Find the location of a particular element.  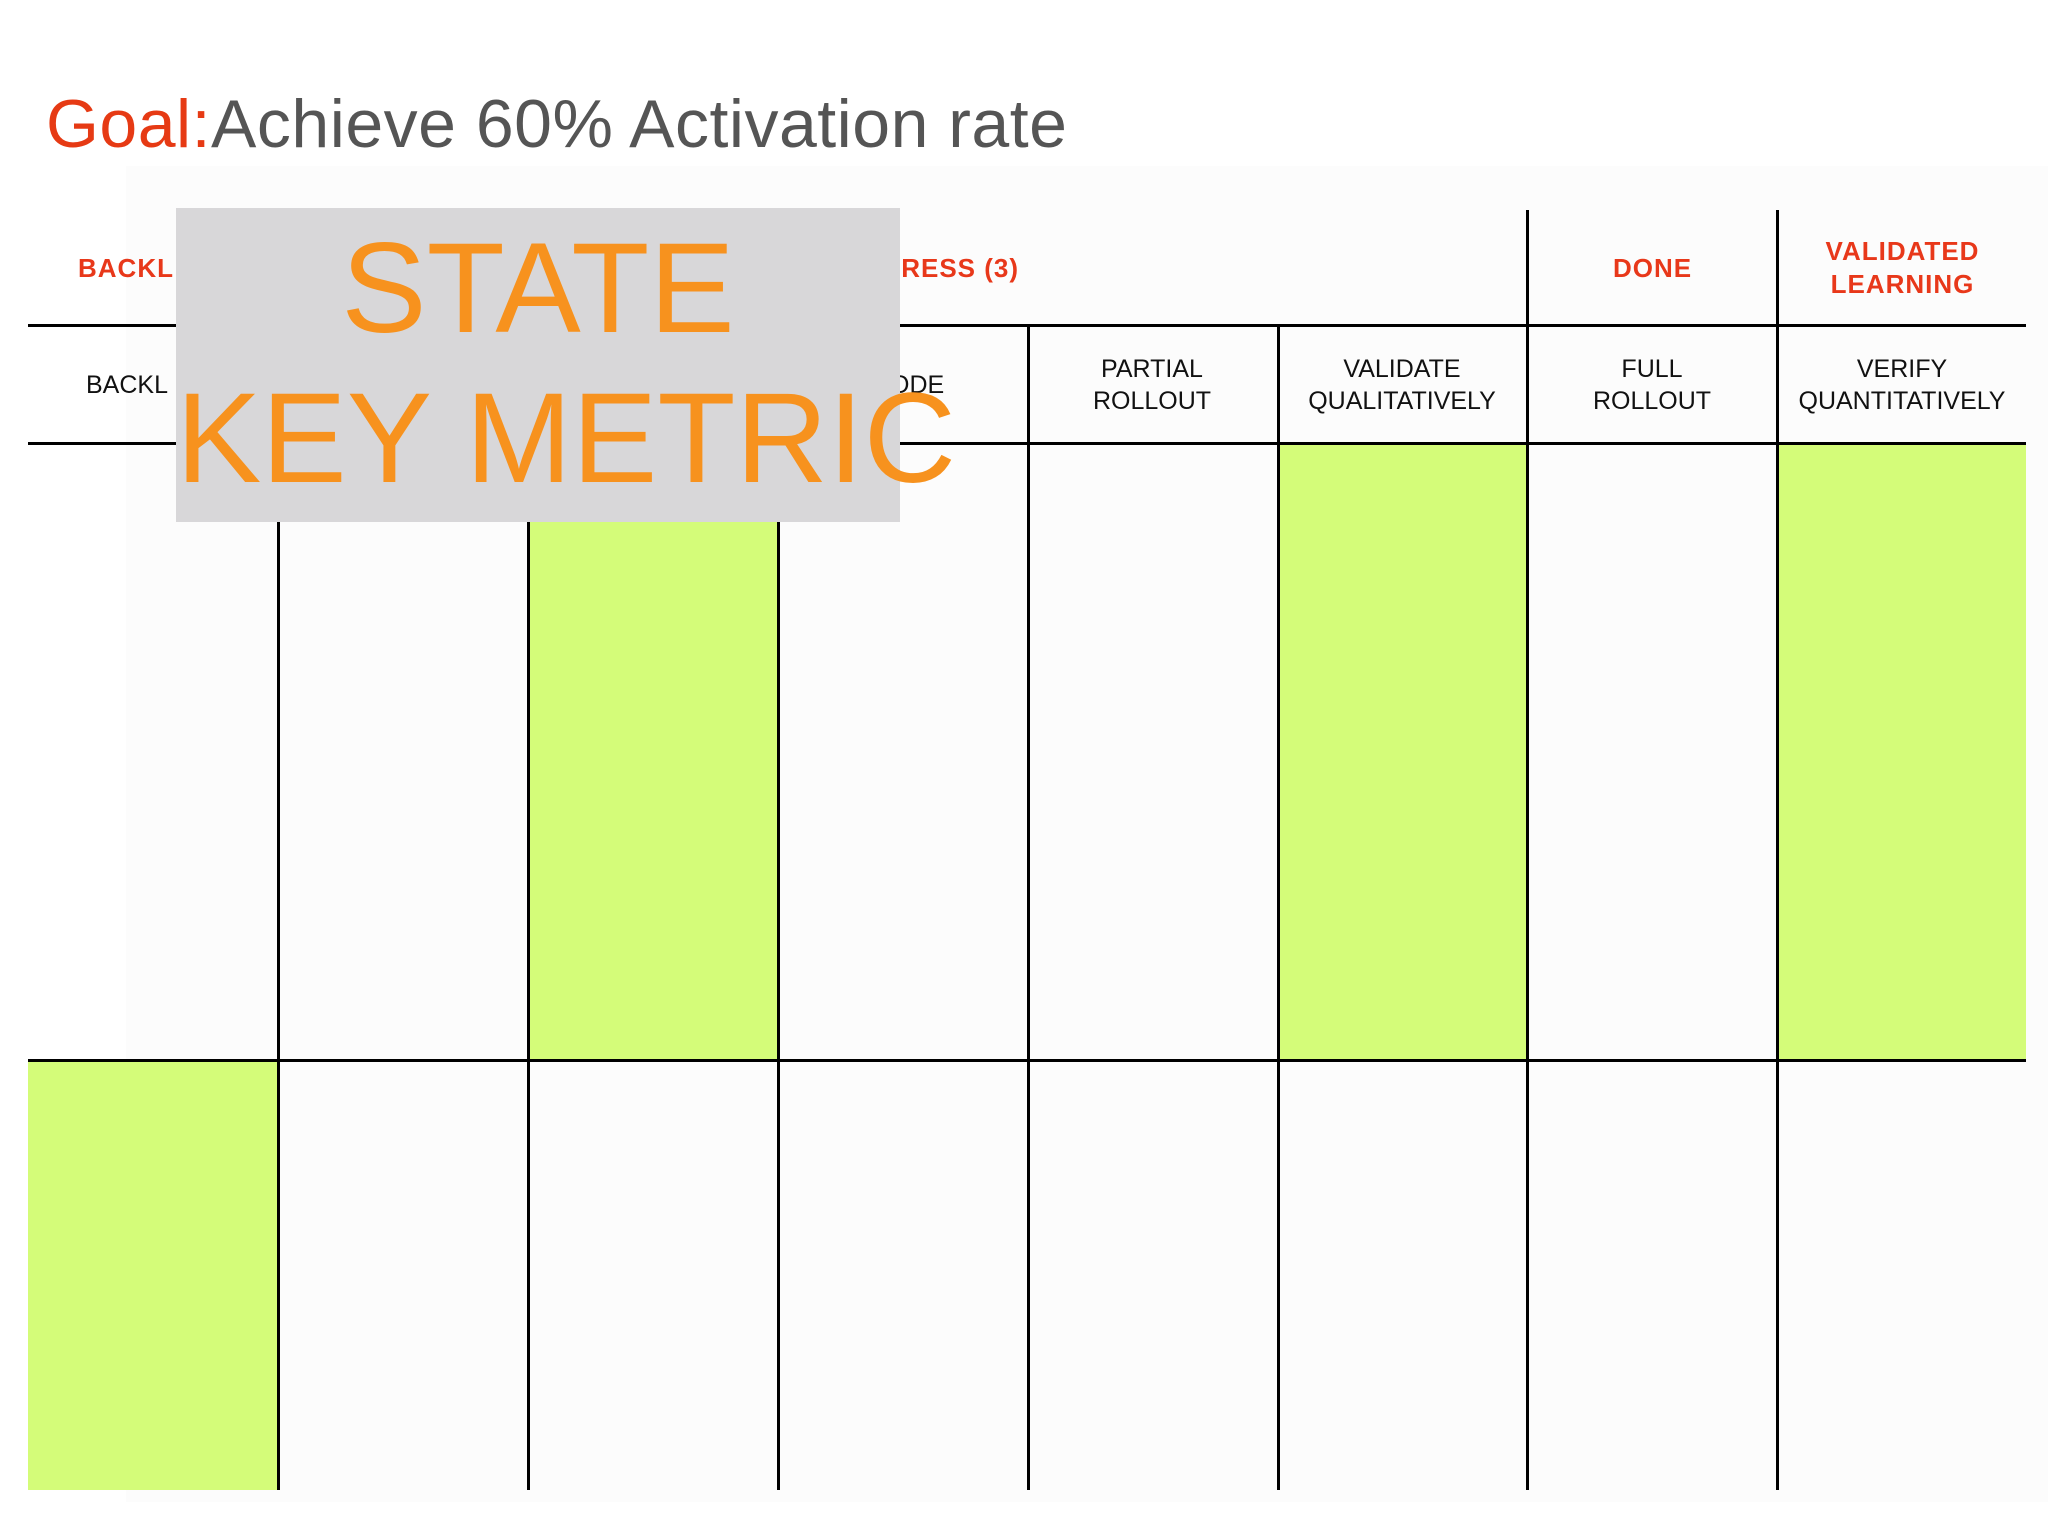

group-header-validated-line2: LEARNING is located at coordinates (1902, 284).